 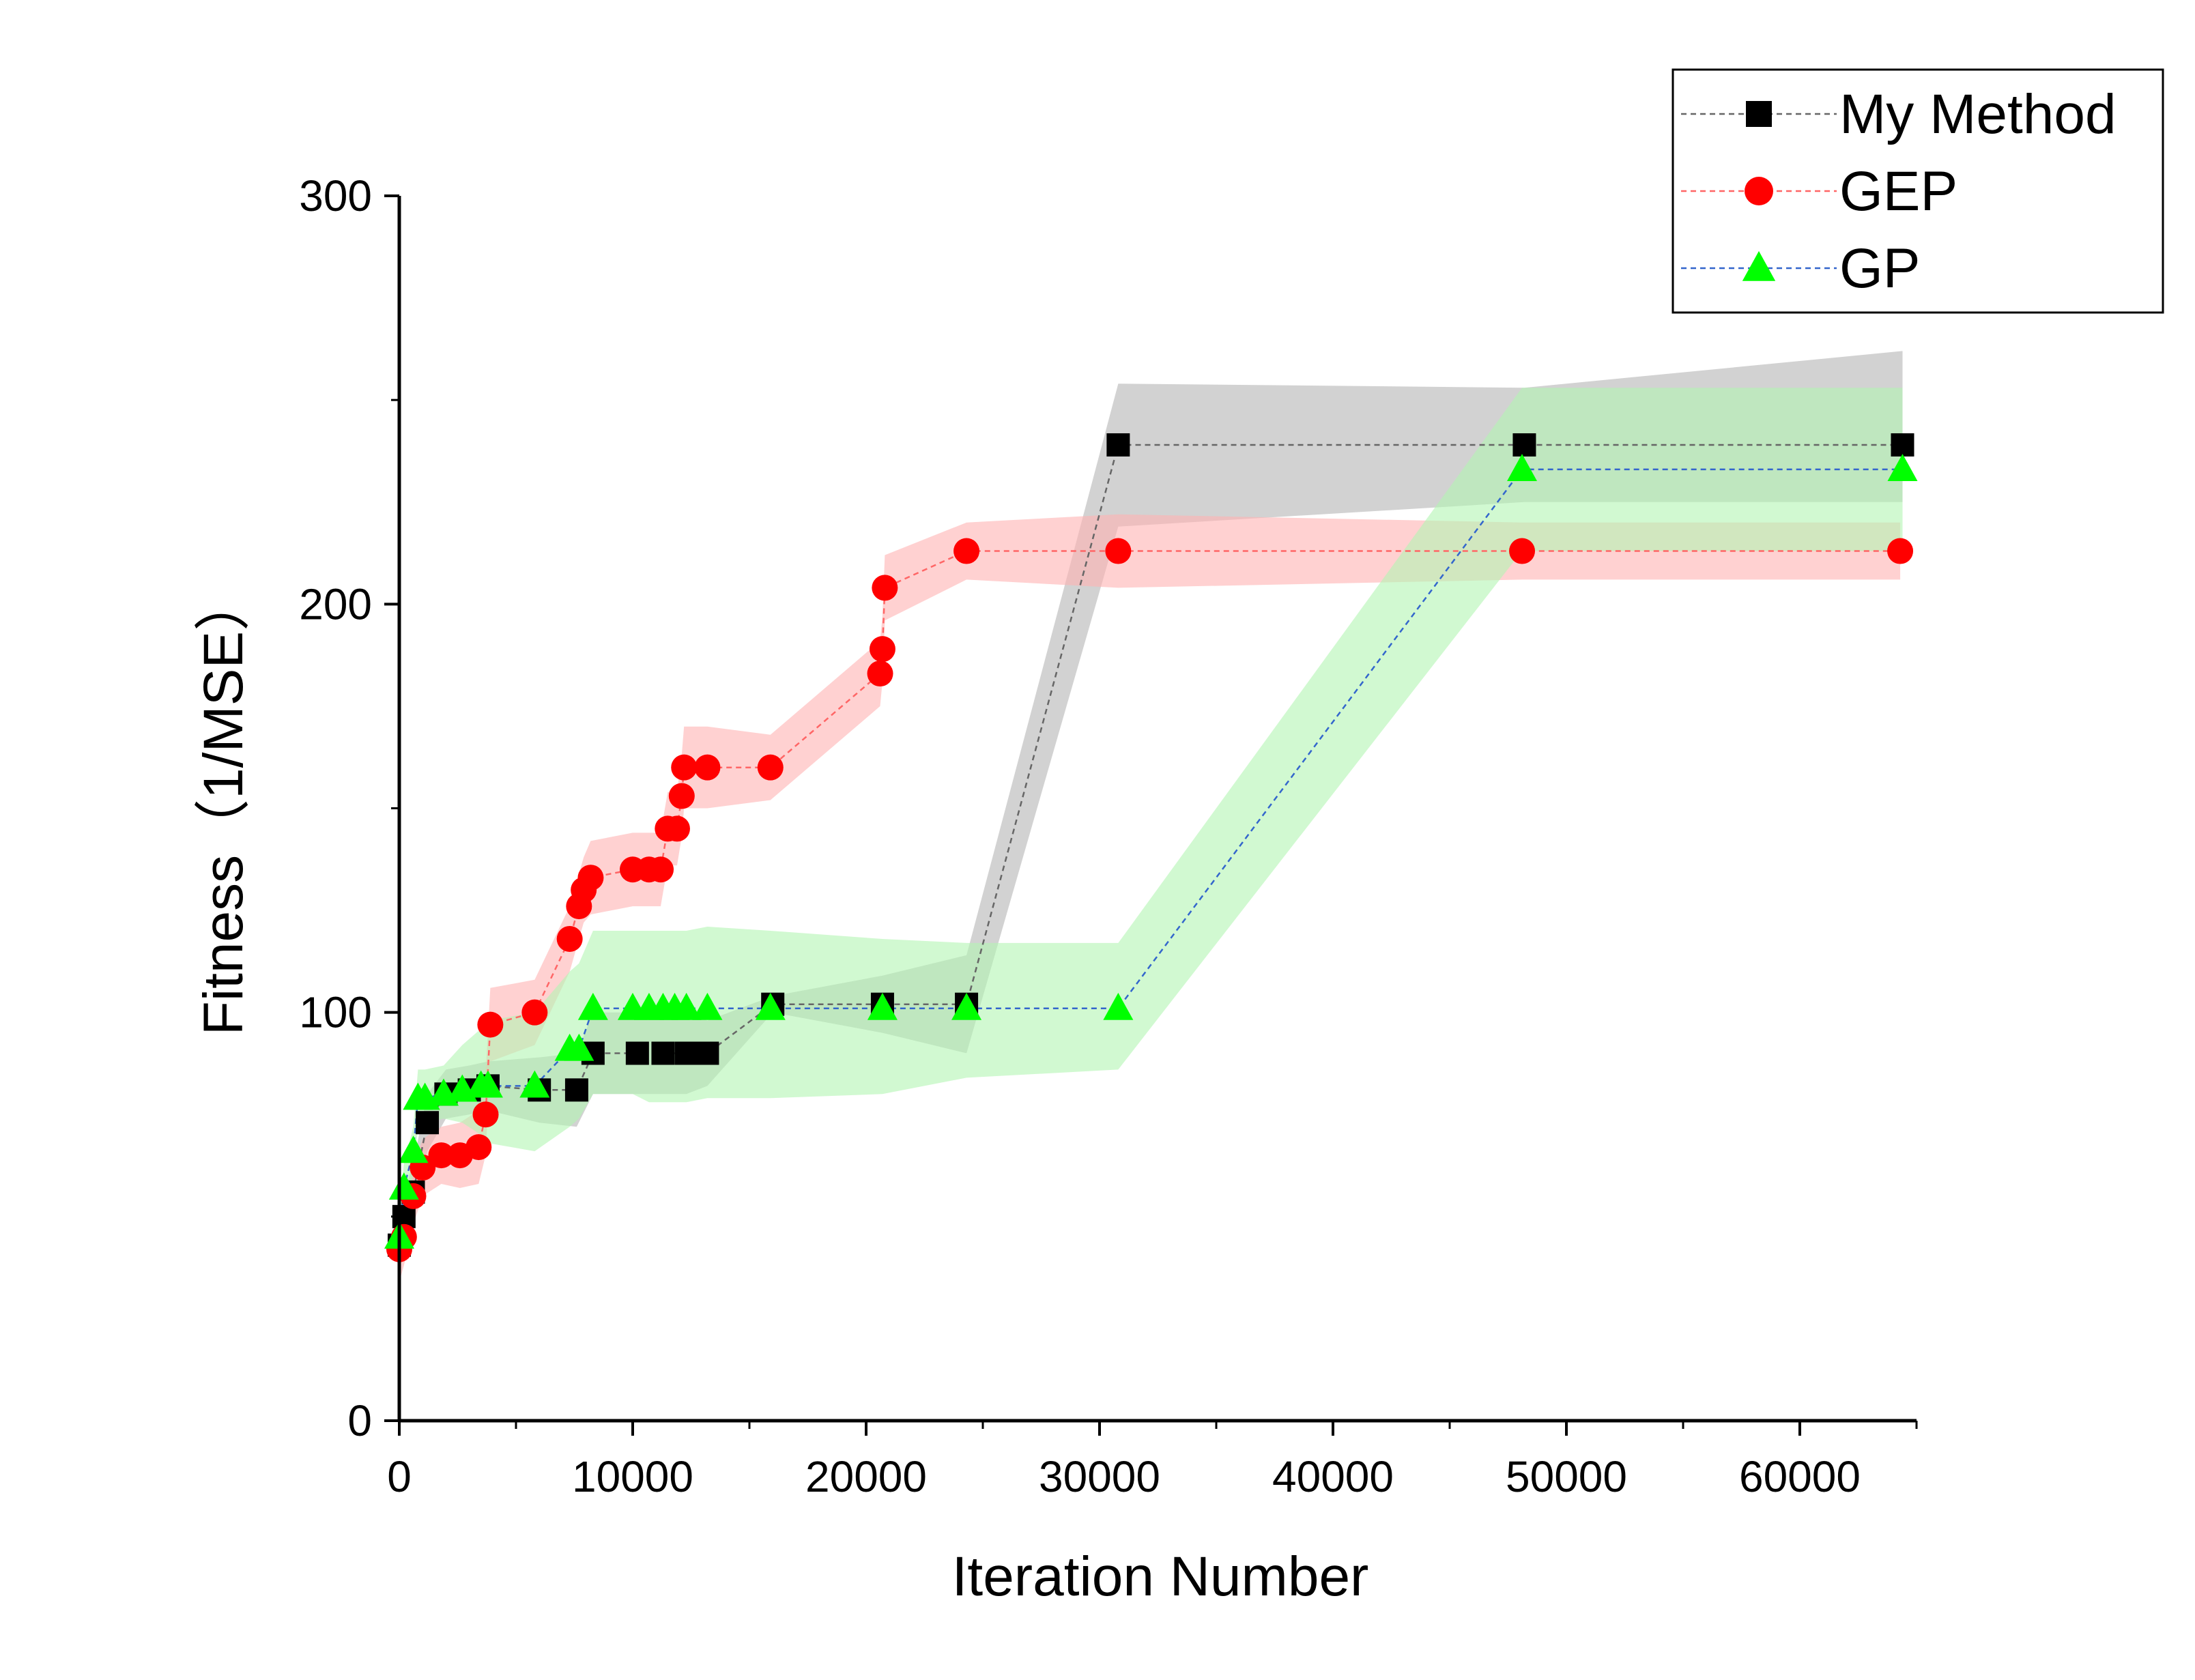 I want to click on x-tick-label: 20000, so click(x=866, y=1476).